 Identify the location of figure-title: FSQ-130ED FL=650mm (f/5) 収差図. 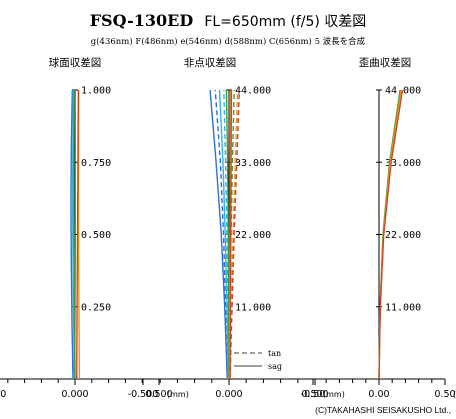
(228, 20).